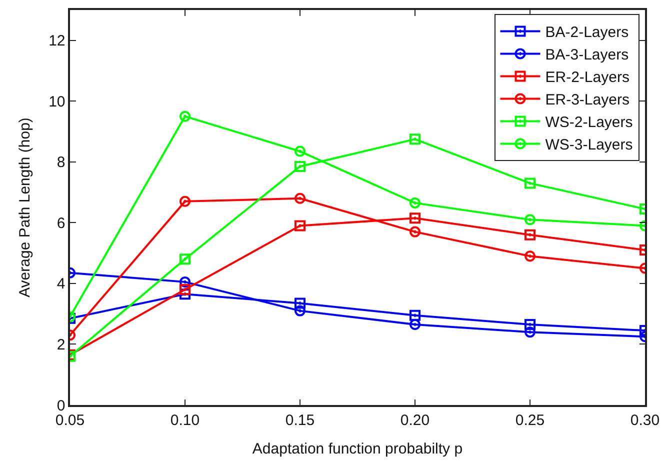 The height and width of the screenshot is (465, 668). I want to click on x-tick-label: 0.20, so click(415, 420).